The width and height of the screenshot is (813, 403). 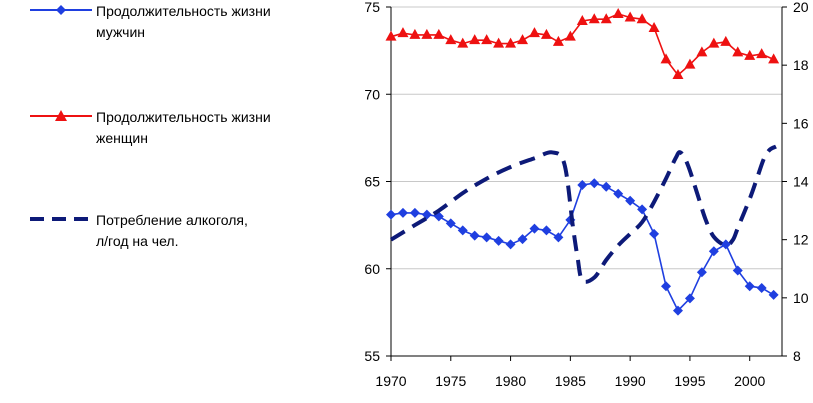 What do you see at coordinates (801, 65) in the screenshot?
I see `y2-tick-label: 18` at bounding box center [801, 65].